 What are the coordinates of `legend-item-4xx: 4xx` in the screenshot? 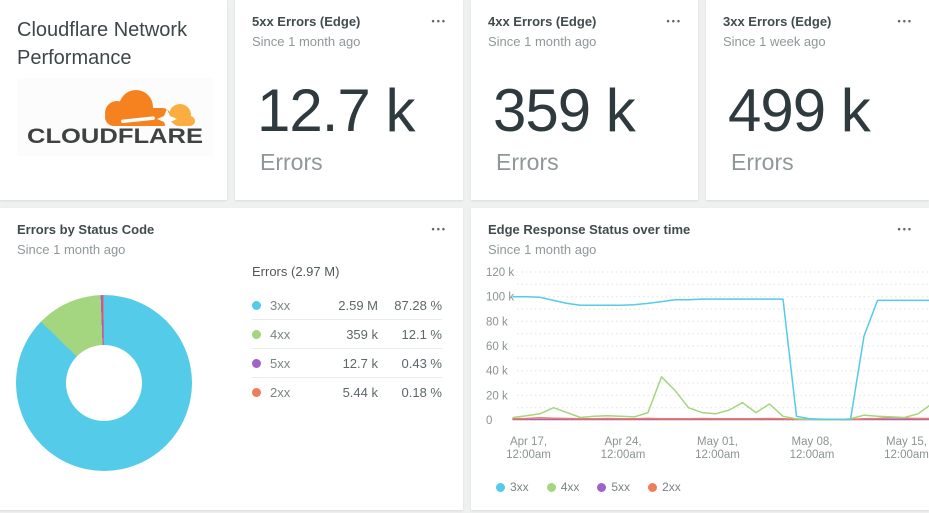 It's located at (563, 487).